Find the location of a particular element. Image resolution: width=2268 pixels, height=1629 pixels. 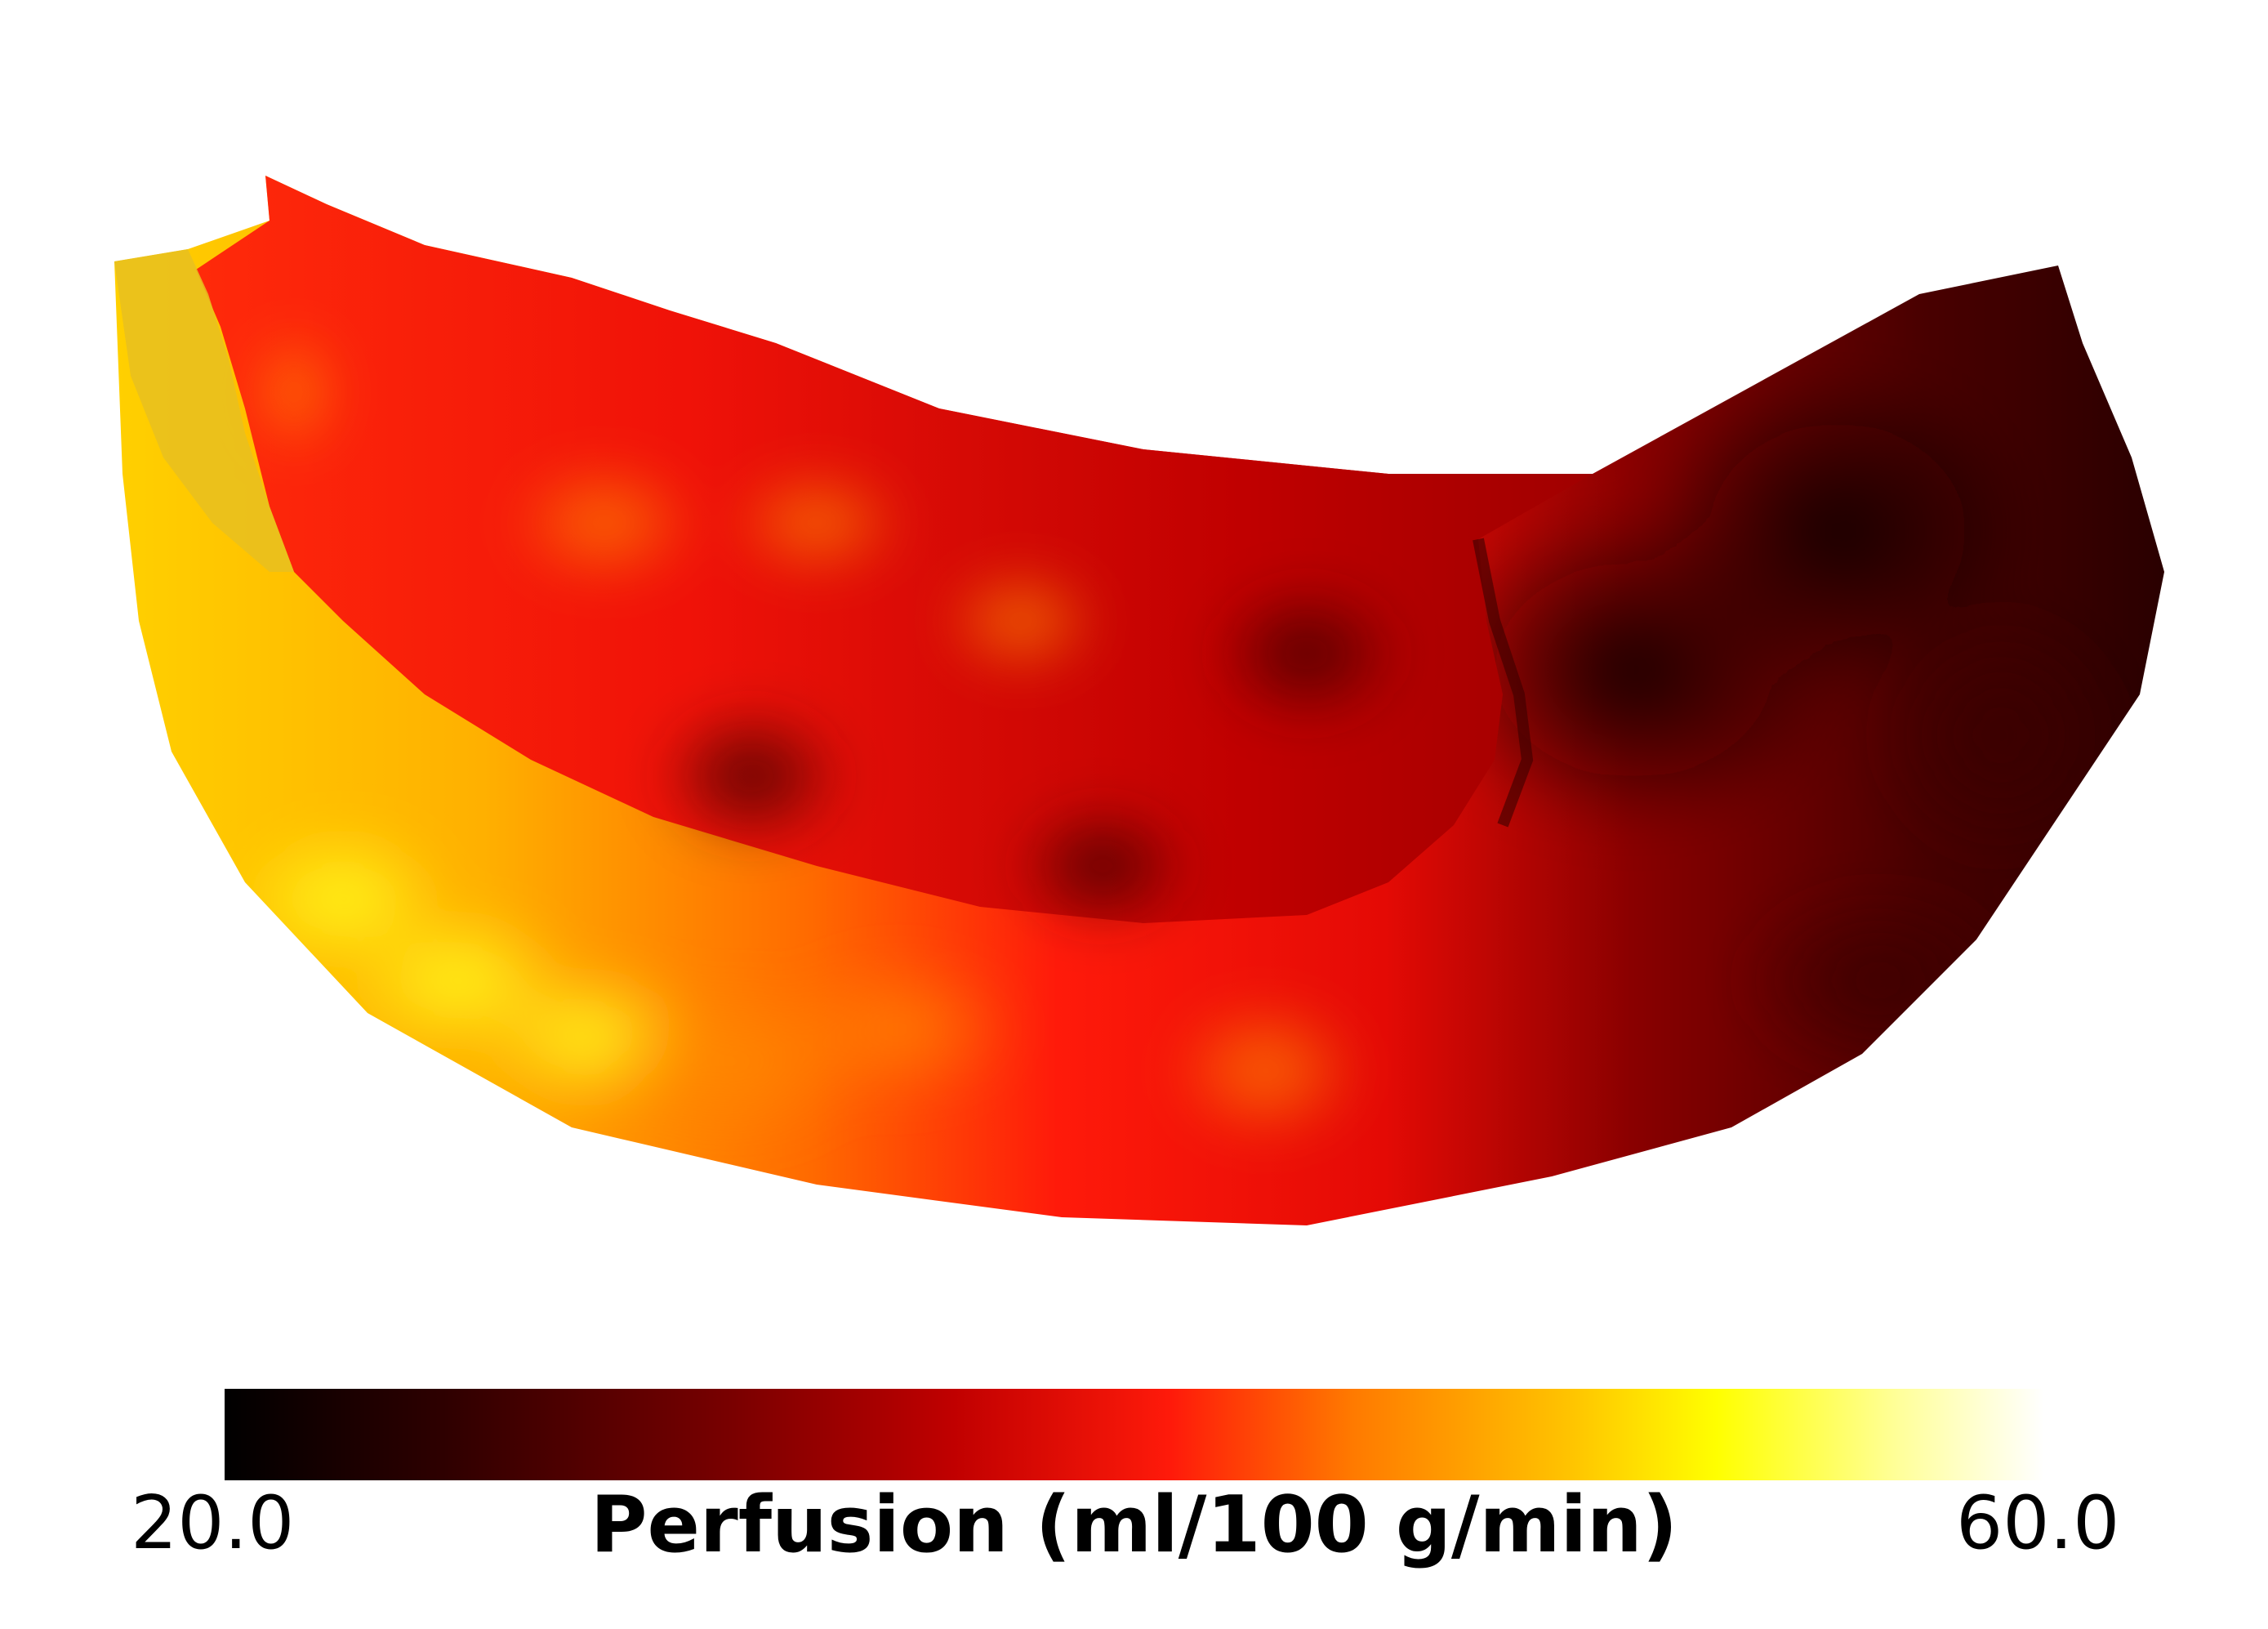

colorbar-min-label: 20.0 is located at coordinates (213, 1523).